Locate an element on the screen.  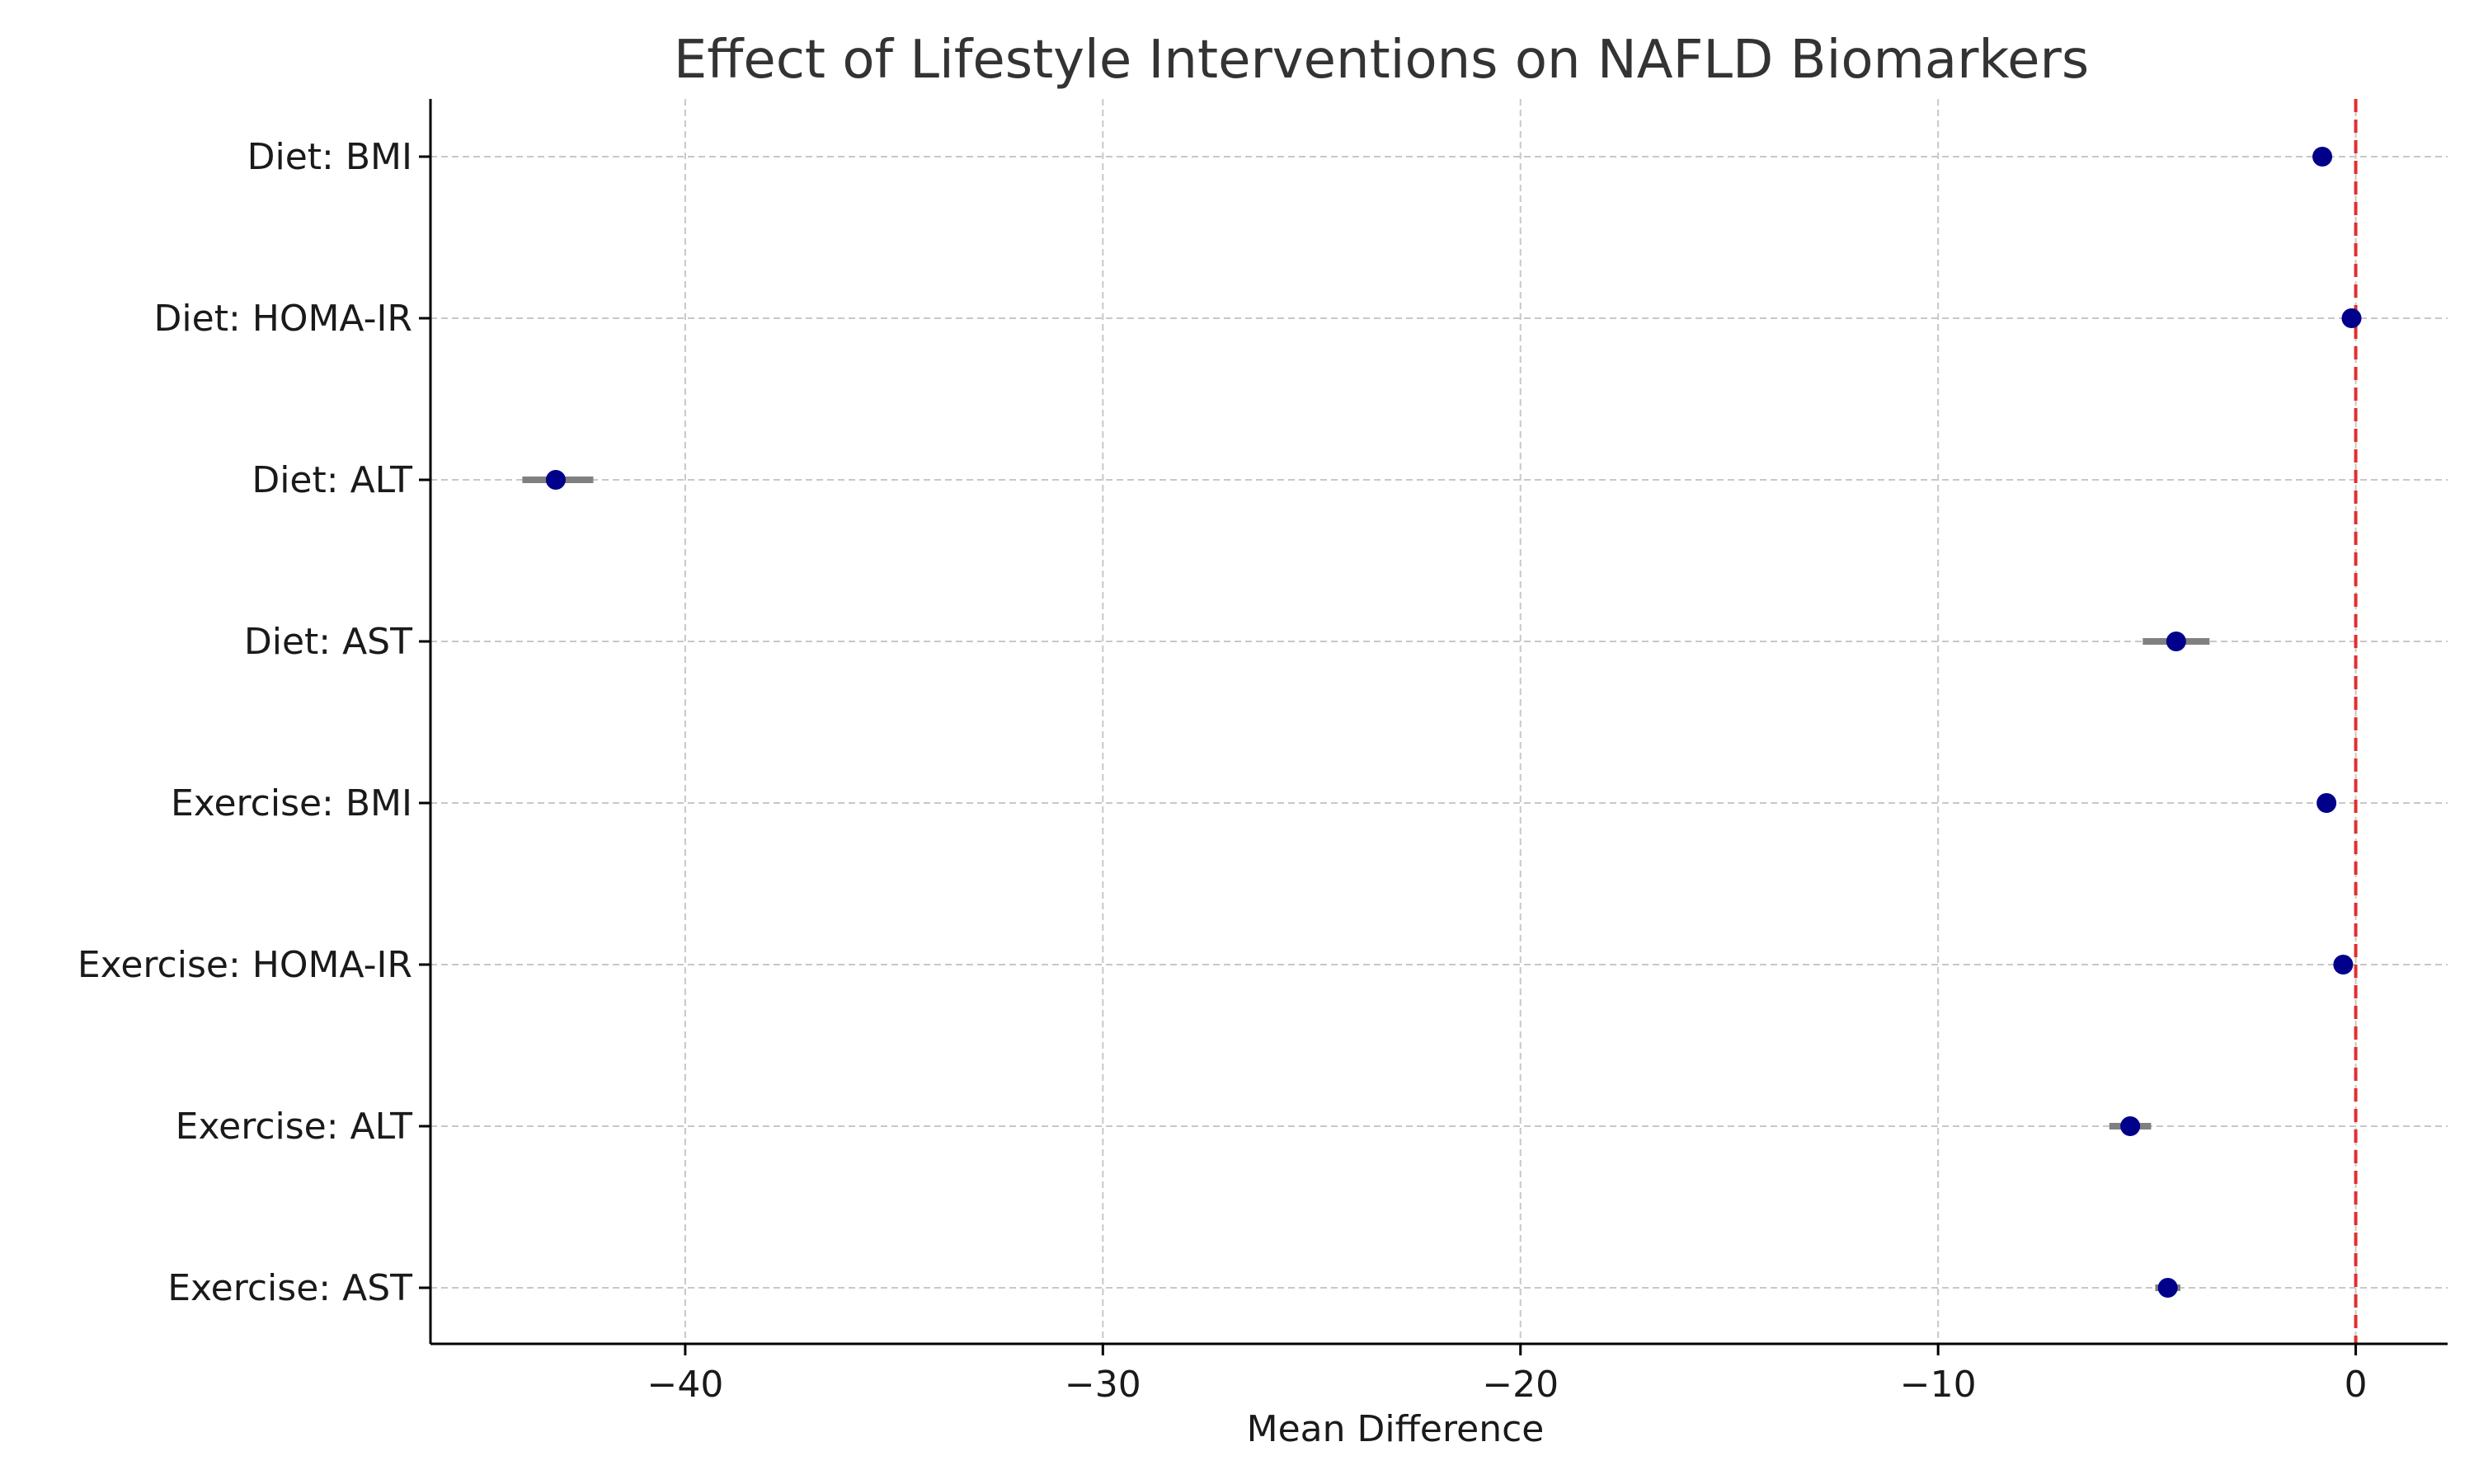
y-tick-label: Diet: ALT is located at coordinates (332, 480).